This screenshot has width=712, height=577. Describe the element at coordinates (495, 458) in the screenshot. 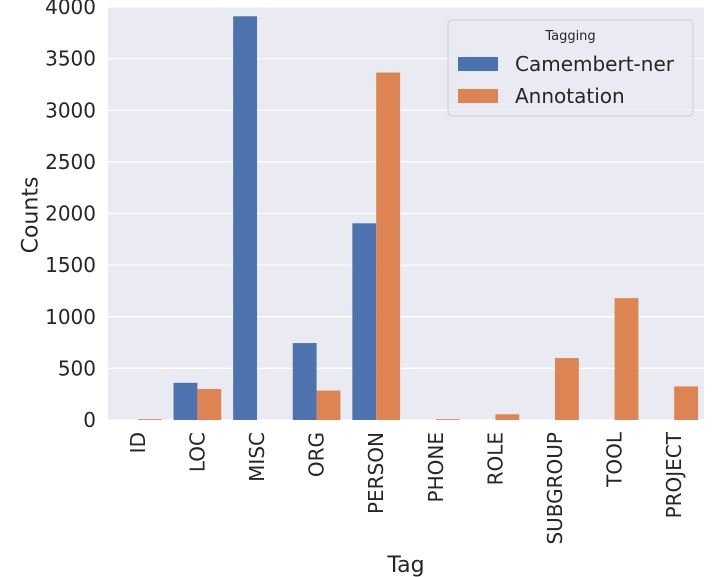

I see `x-tick-label: ROLE` at that location.